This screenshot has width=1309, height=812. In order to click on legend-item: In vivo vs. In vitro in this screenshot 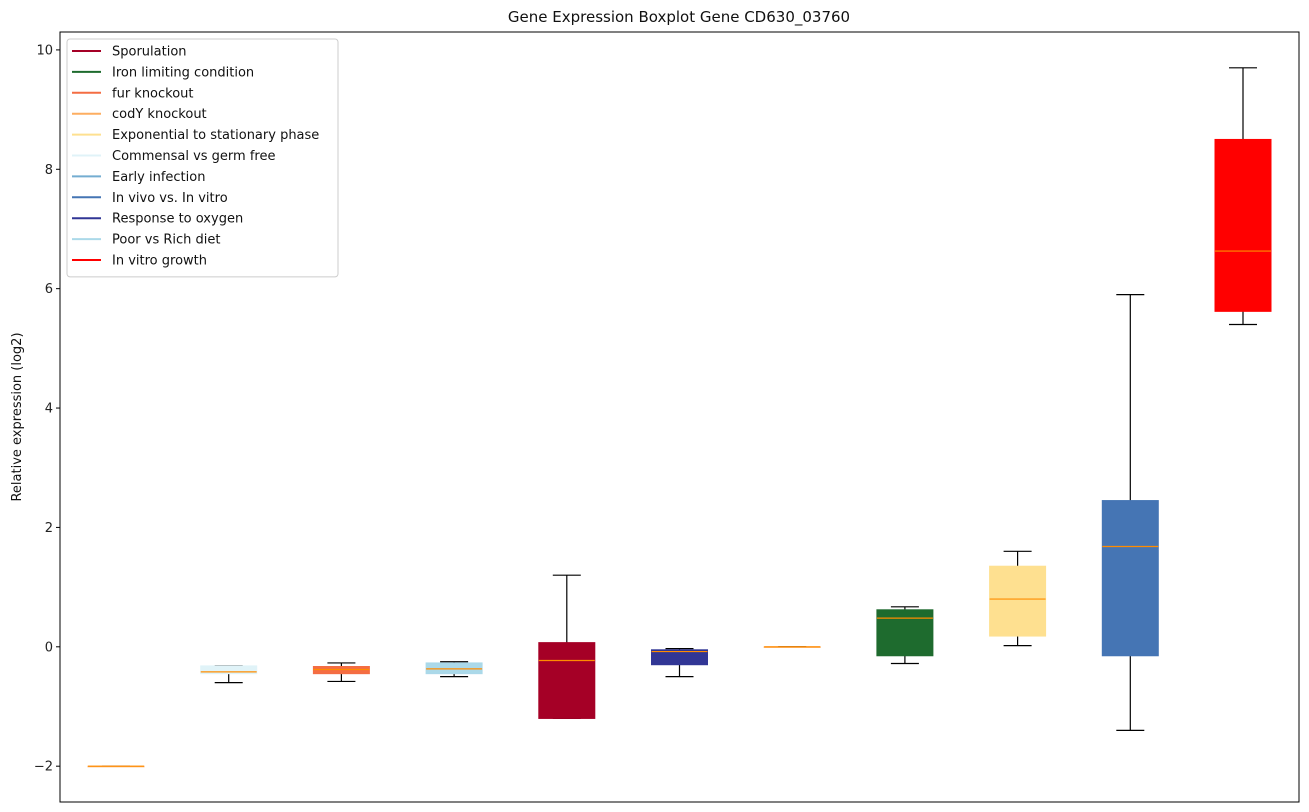, I will do `click(150, 198)`.